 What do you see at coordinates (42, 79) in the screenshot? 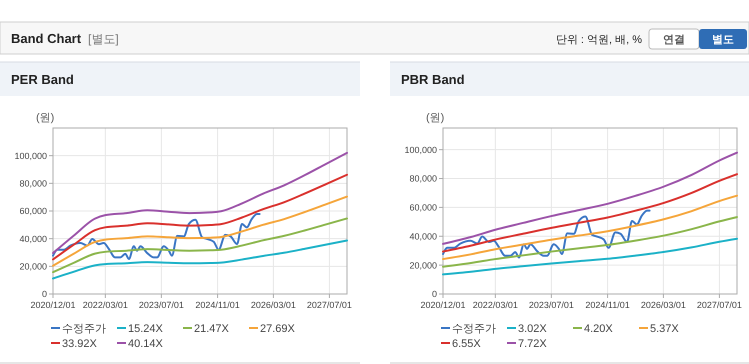
I see `chart-title: PER Band` at bounding box center [42, 79].